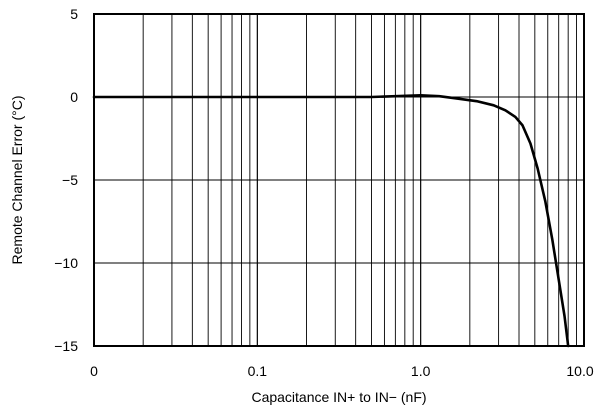 Image resolution: width=606 pixels, height=412 pixels. I want to click on x-tick-label: 0.1, so click(258, 371).